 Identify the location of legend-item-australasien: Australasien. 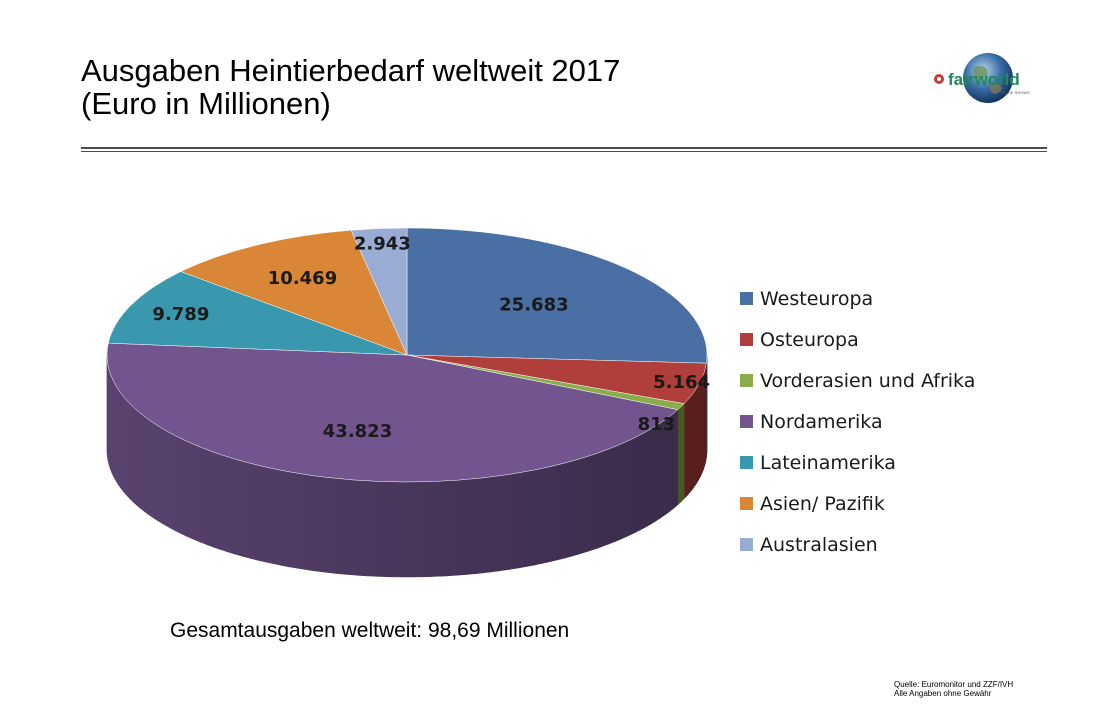
(809, 545).